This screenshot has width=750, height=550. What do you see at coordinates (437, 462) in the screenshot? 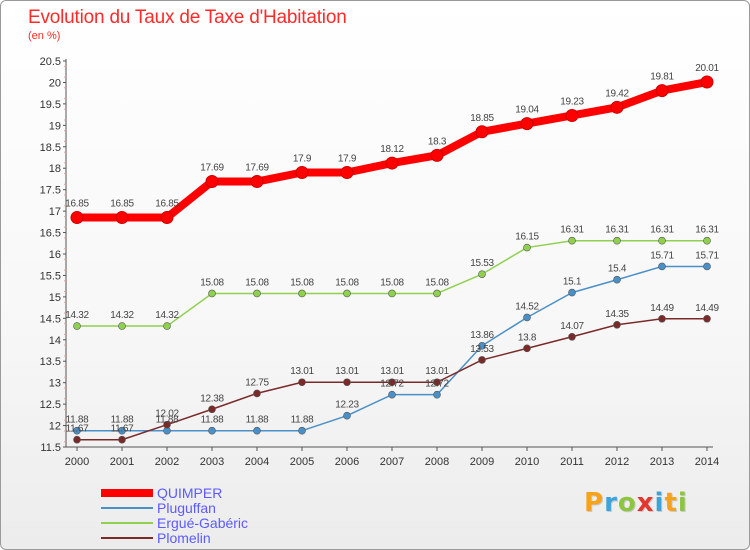
I see `x-tick-label: 2008` at bounding box center [437, 462].